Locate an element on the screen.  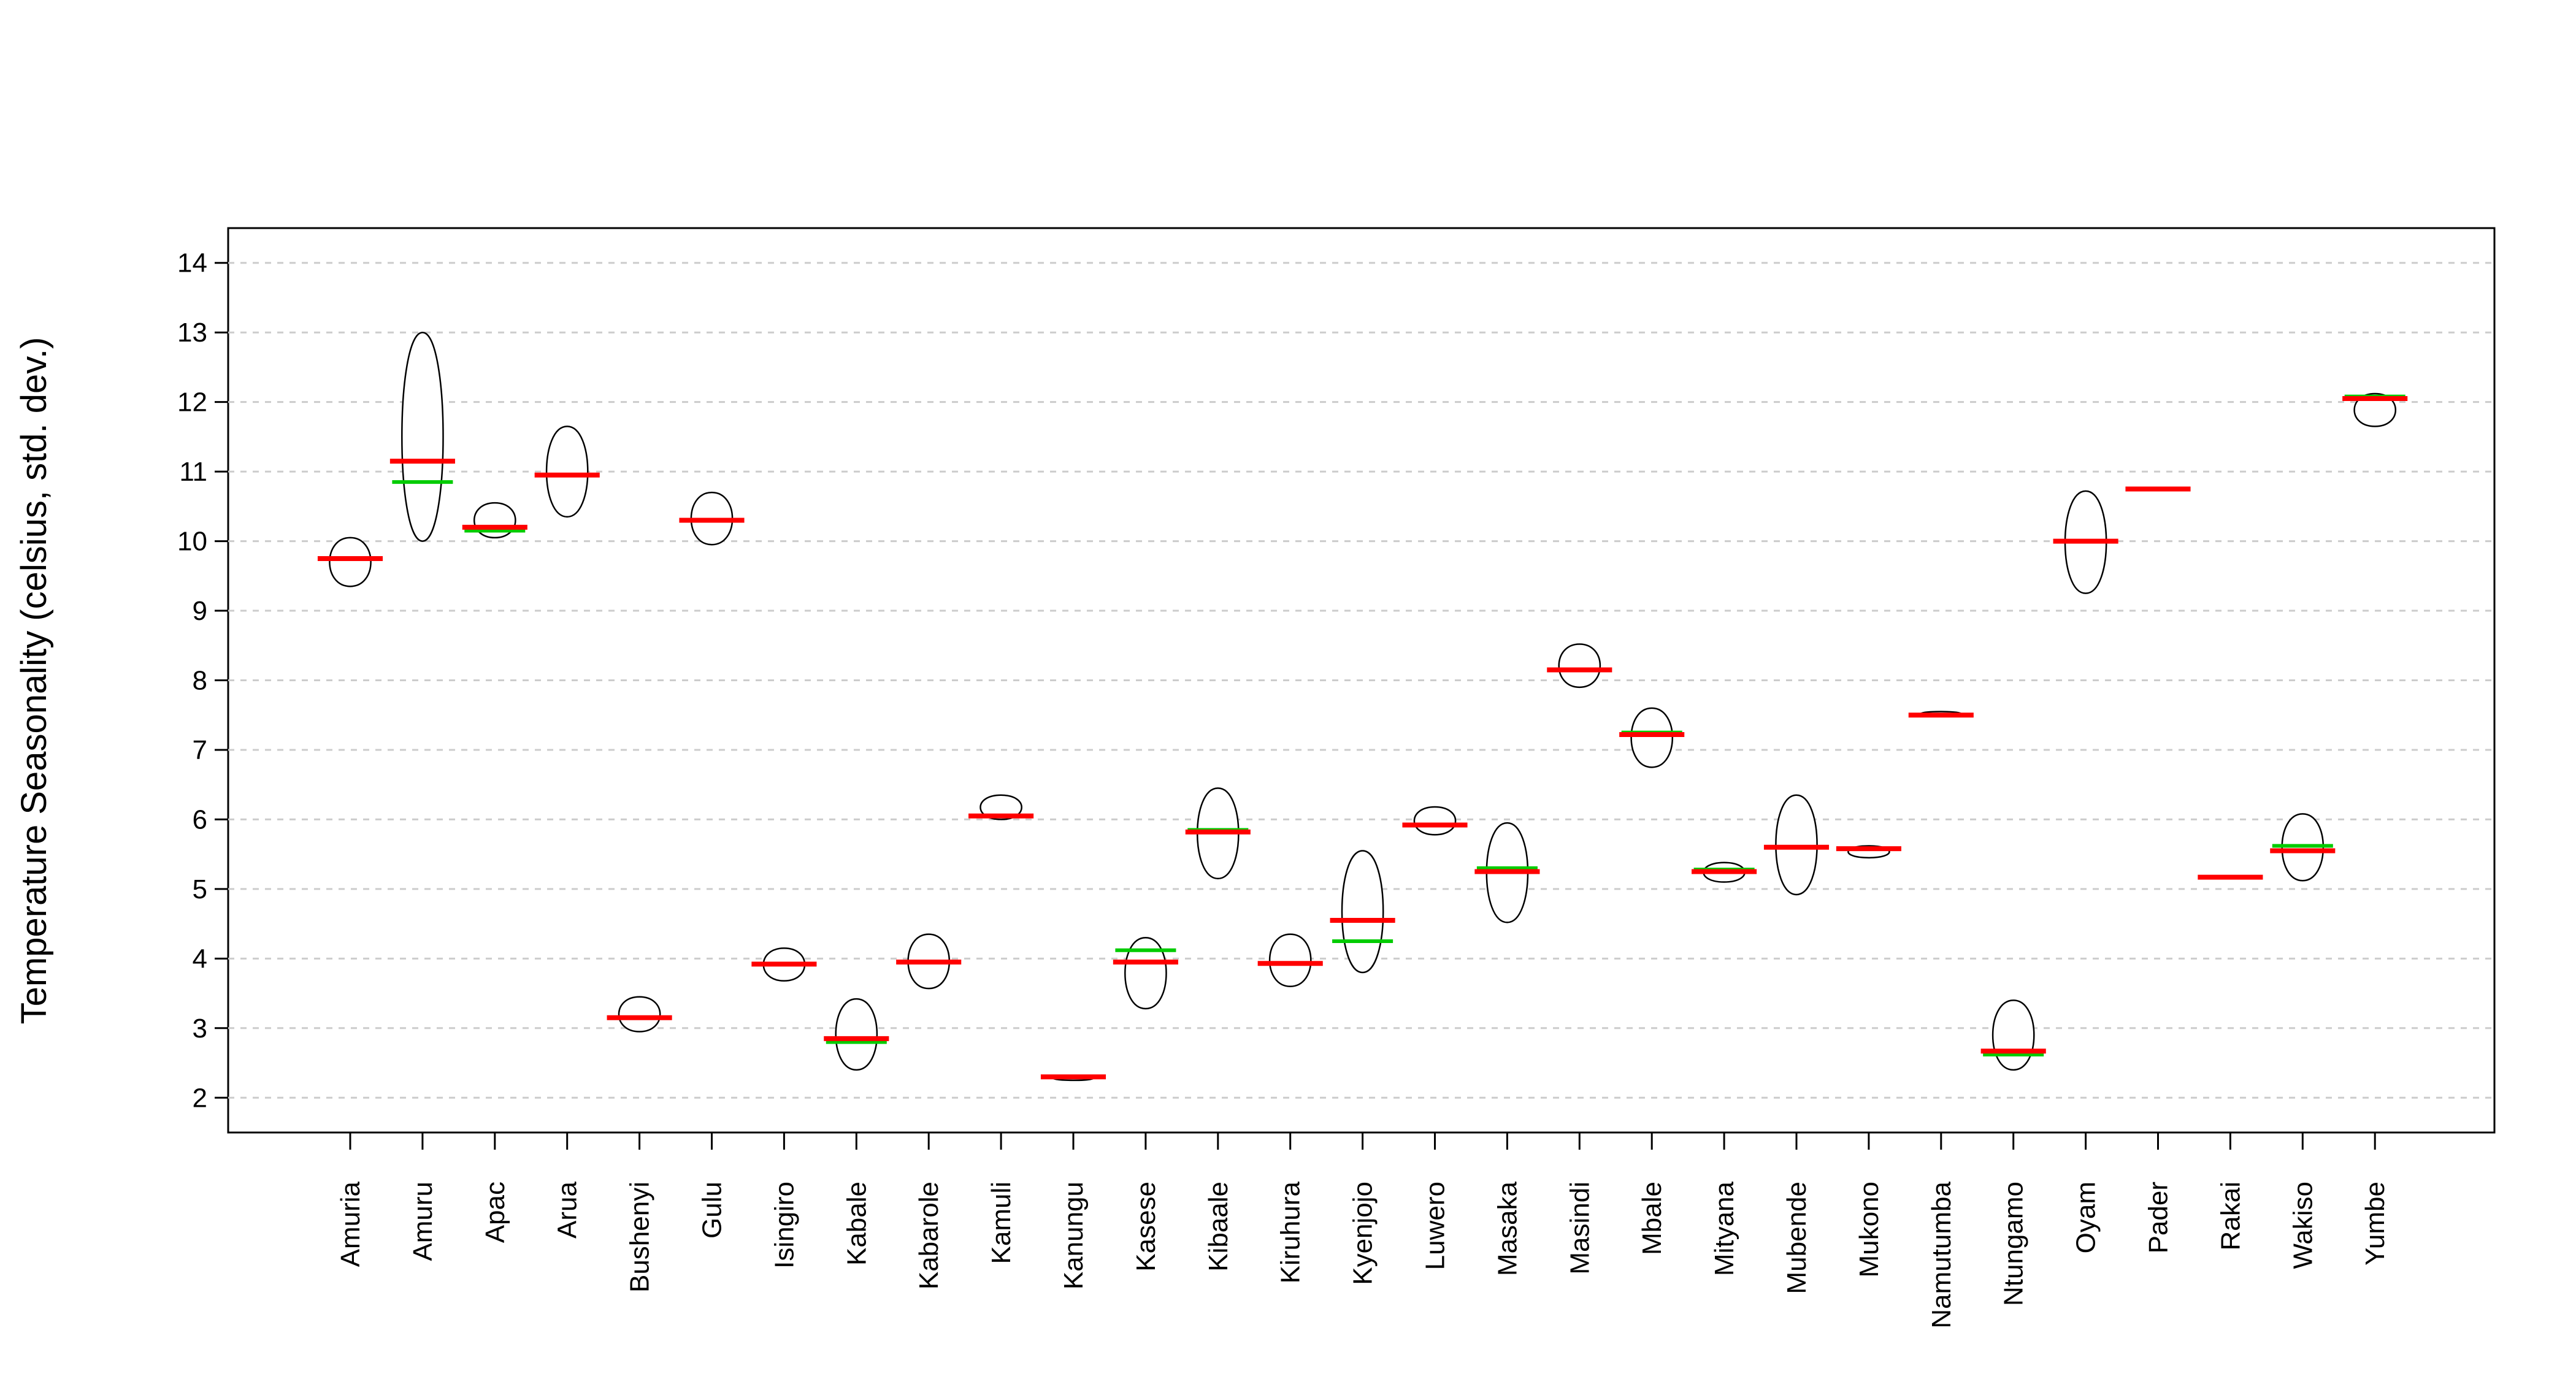
y-tick-label: 12 is located at coordinates (192, 403).